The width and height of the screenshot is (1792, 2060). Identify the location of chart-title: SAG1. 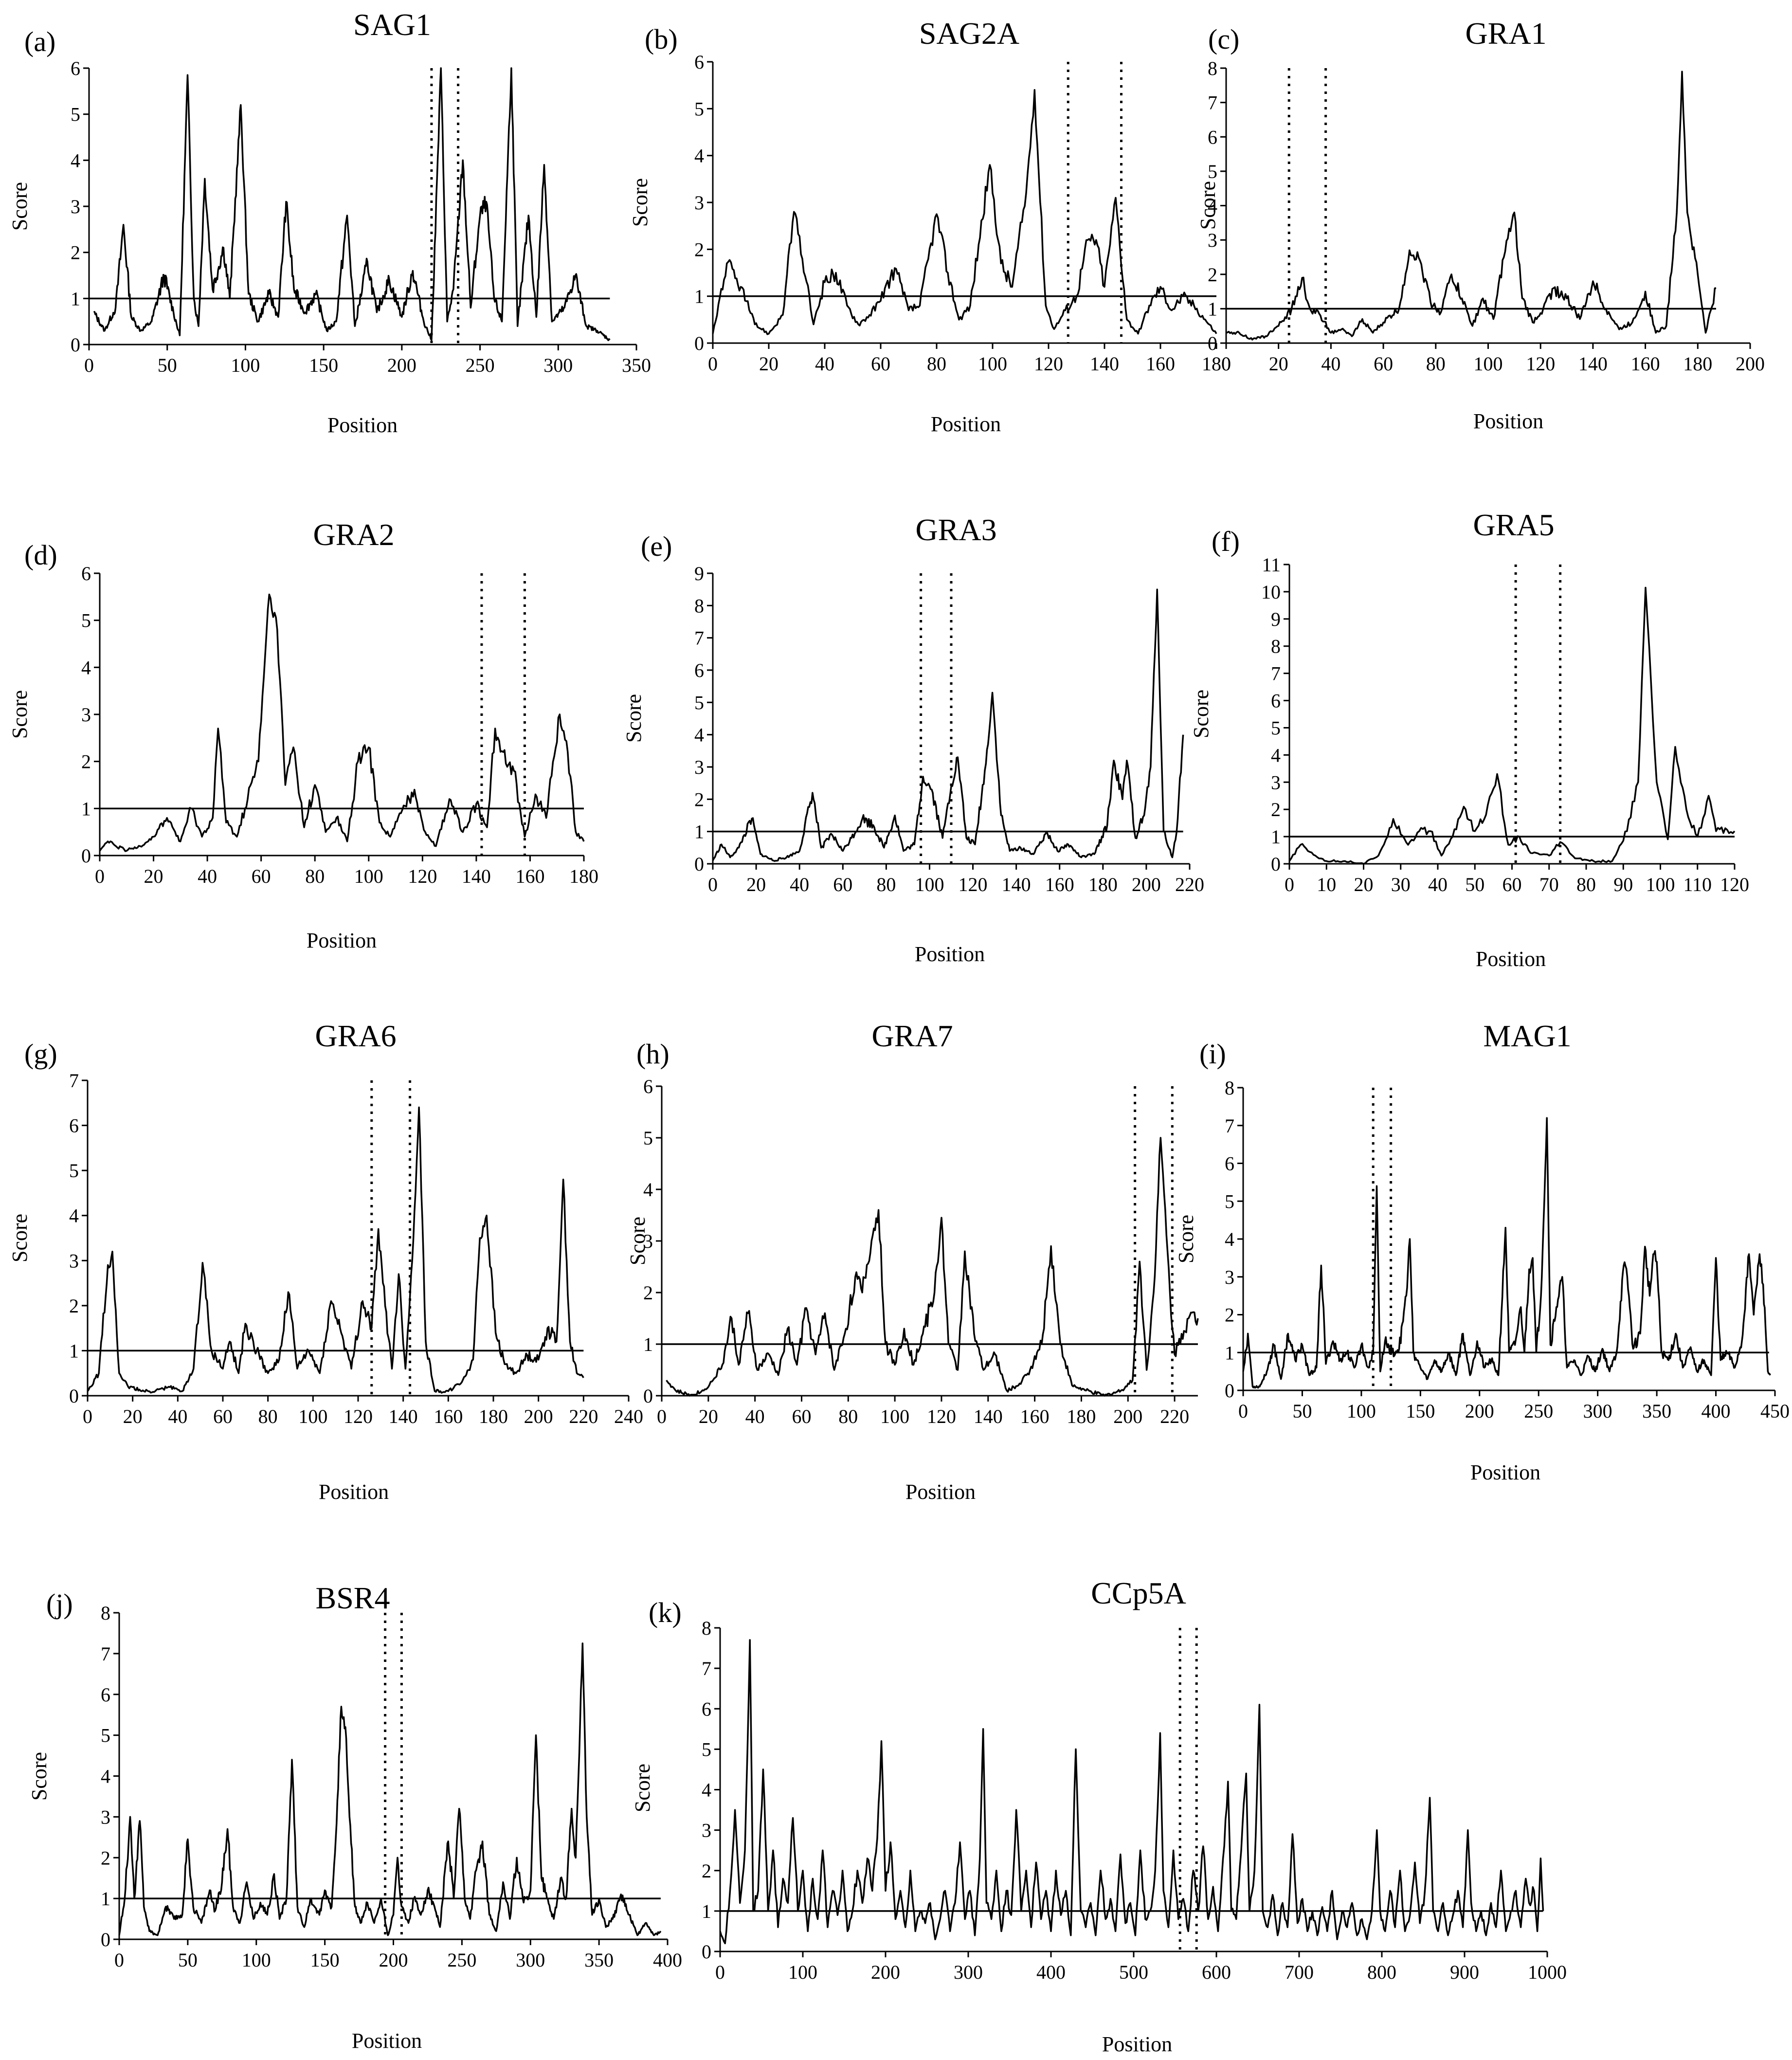
(392, 24).